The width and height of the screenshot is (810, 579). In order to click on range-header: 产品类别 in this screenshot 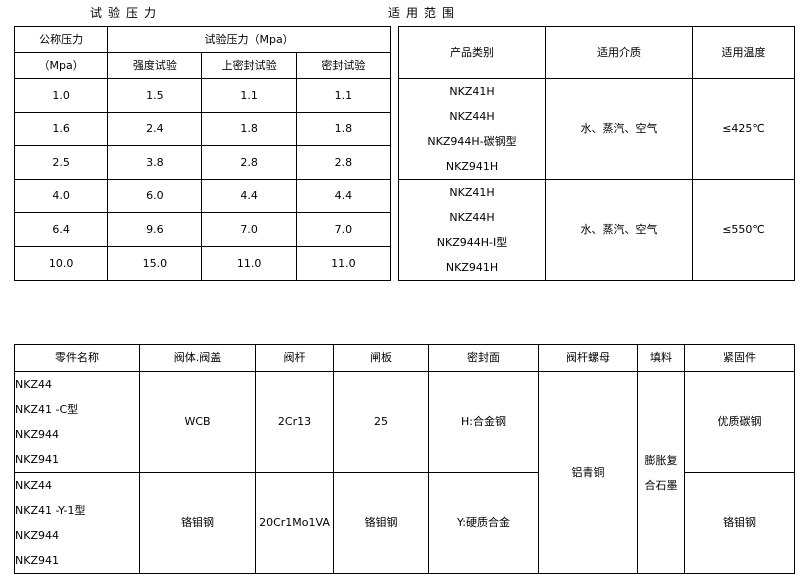, I will do `click(472, 52)`.